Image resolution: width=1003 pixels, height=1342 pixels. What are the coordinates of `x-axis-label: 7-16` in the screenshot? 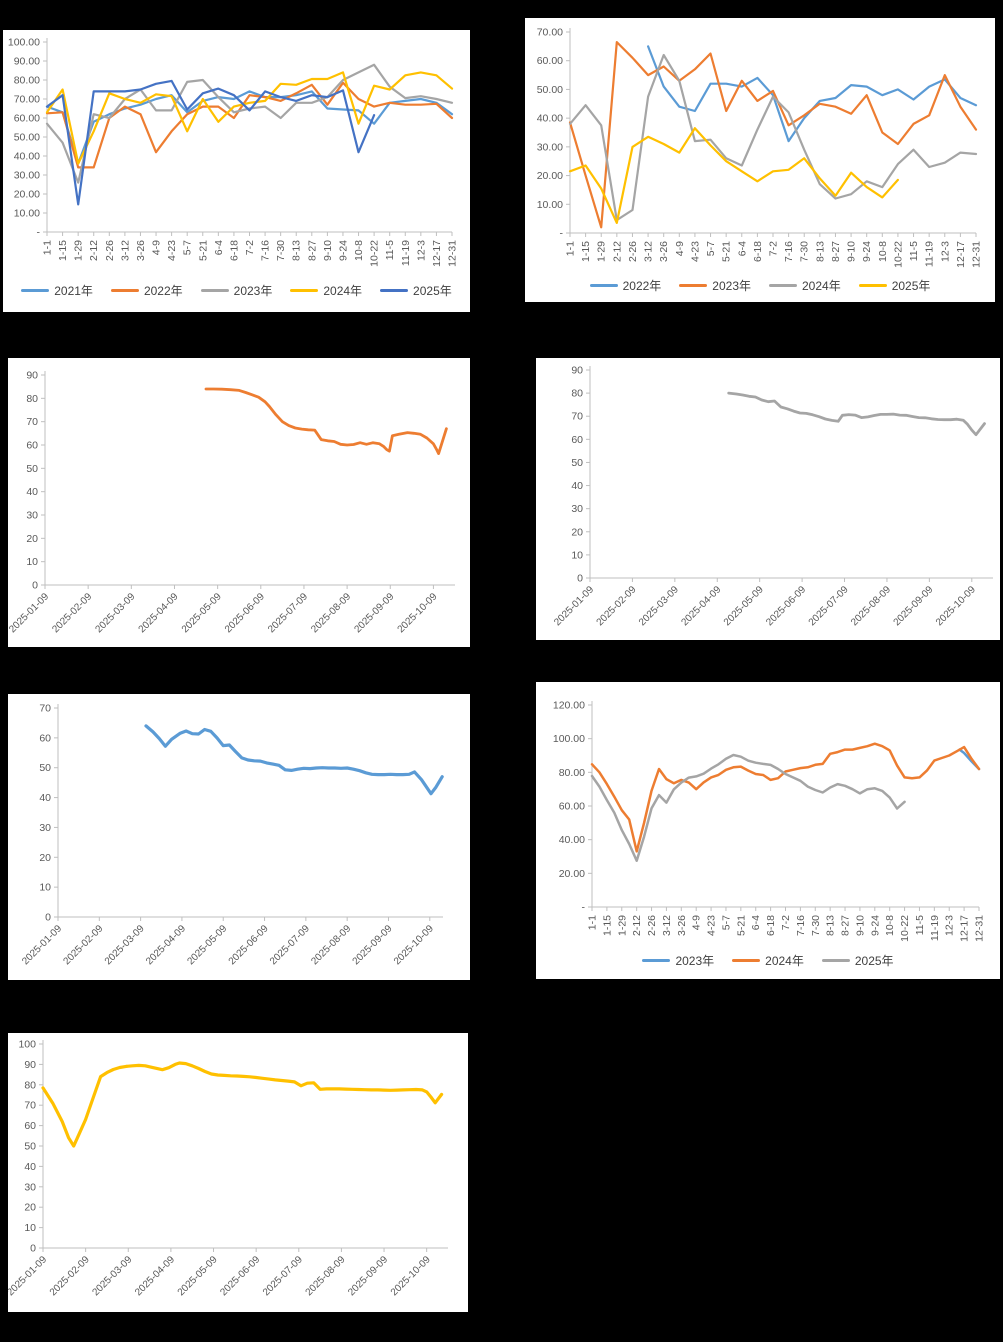 It's located at (789, 251).